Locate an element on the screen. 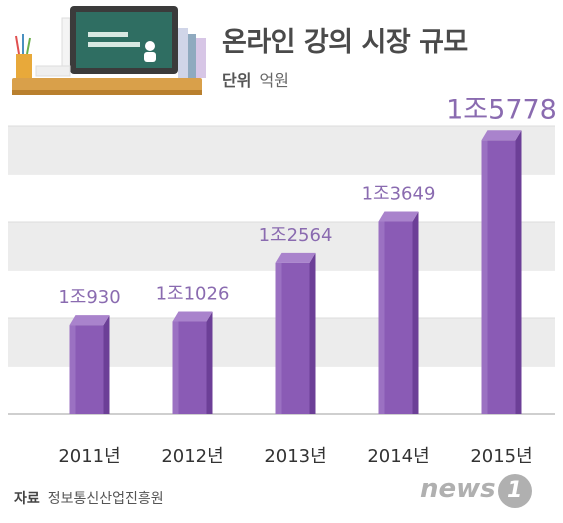 Image resolution: width=563 pixels, height=523 pixels. x-tick-label: 2015년 is located at coordinates (501, 456).